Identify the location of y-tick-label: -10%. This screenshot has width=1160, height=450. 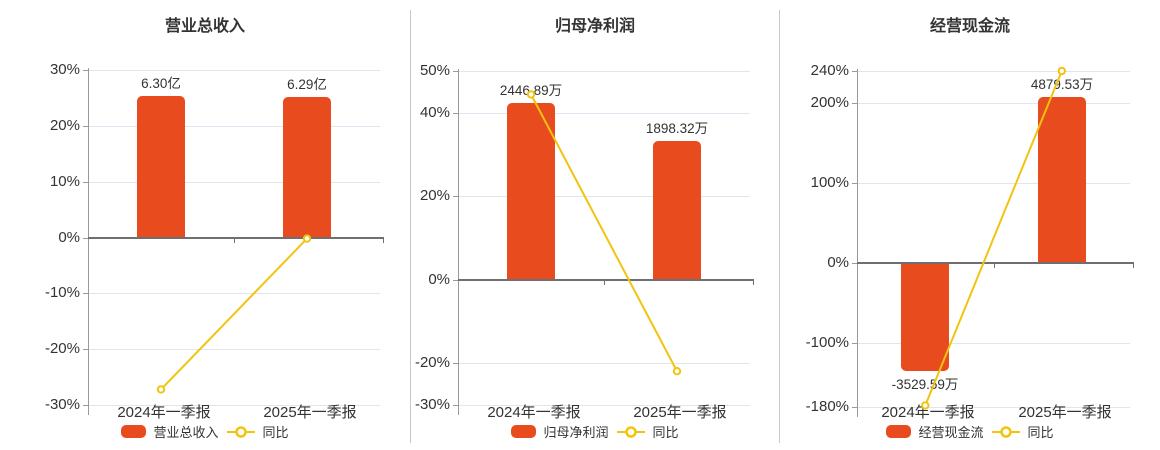
(62, 292).